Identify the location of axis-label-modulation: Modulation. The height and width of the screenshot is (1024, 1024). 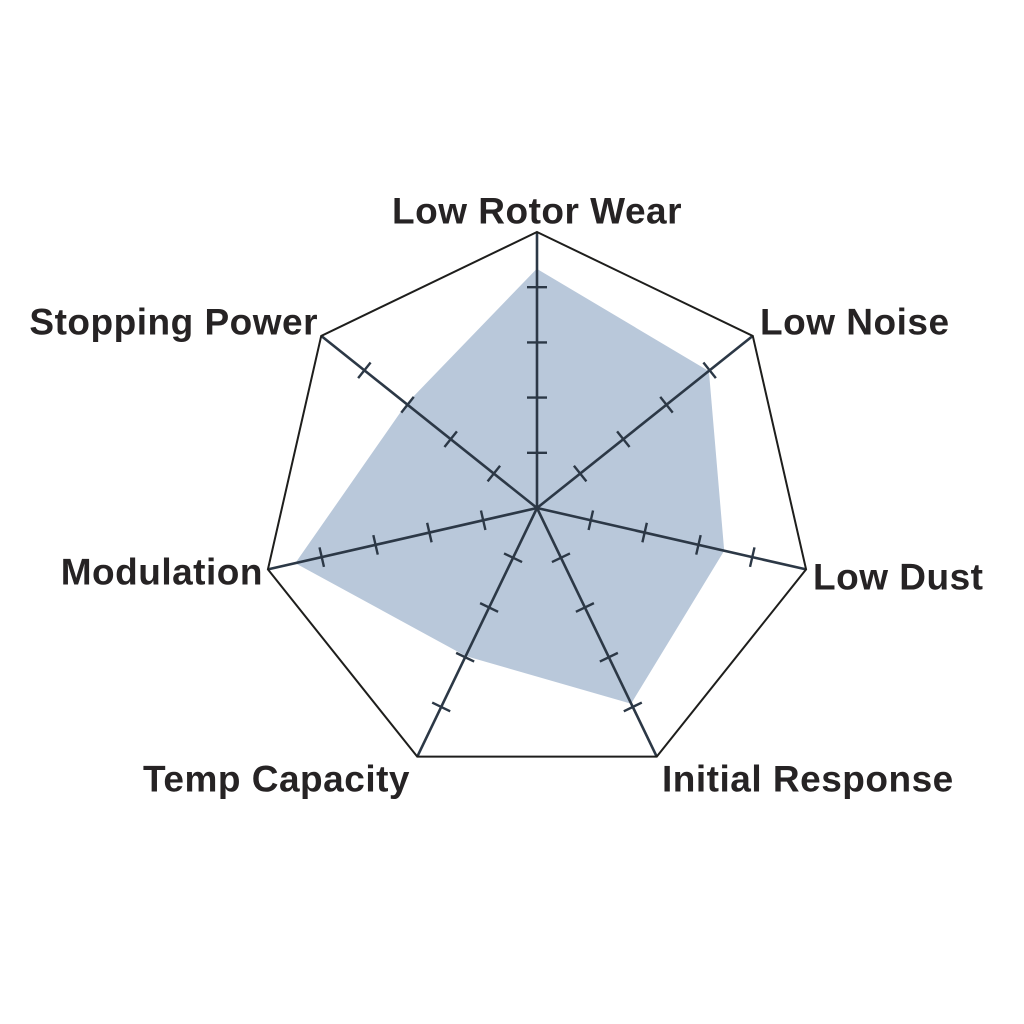
(161, 572).